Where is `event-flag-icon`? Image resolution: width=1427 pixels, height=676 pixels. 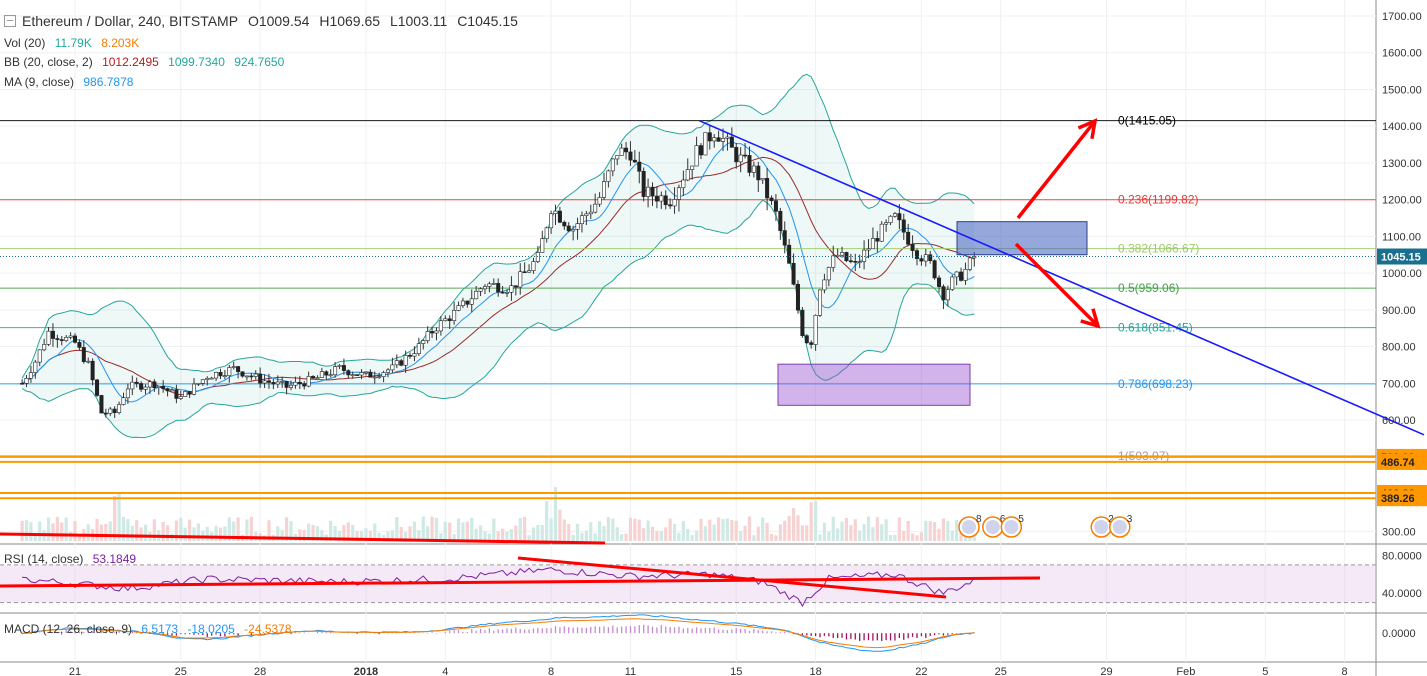 event-flag-icon is located at coordinates (969, 527).